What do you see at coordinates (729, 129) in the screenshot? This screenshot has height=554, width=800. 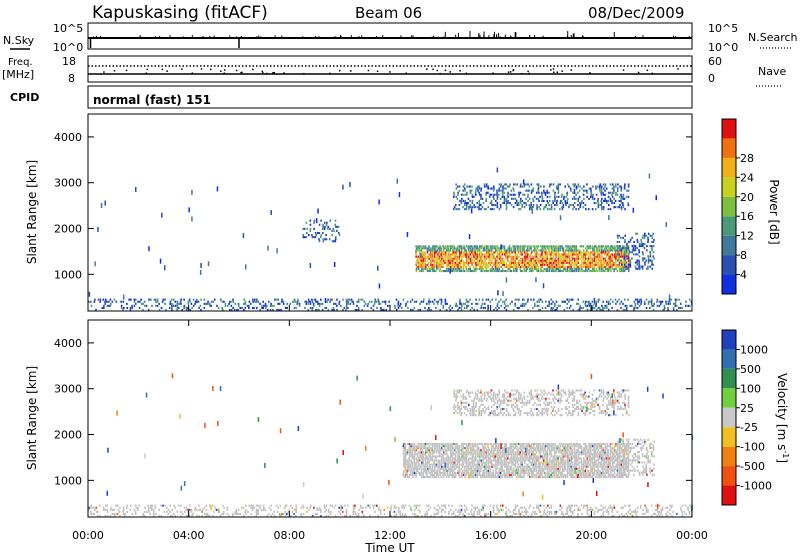 I see `colorbar-step` at bounding box center [729, 129].